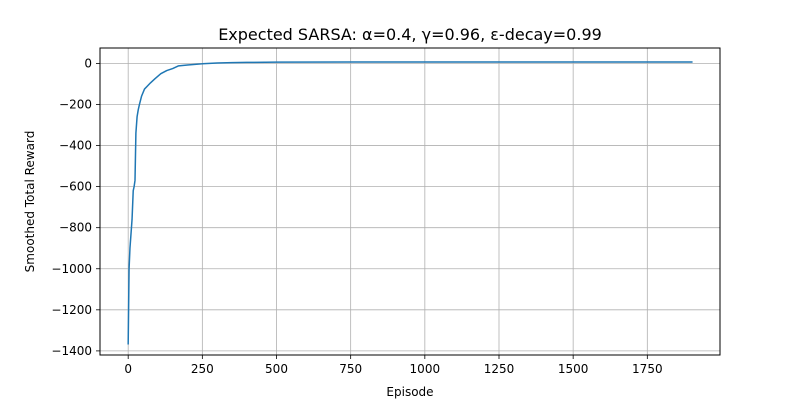  Describe the element at coordinates (71, 351) in the screenshot. I see `y-tick-label: −1400` at that location.